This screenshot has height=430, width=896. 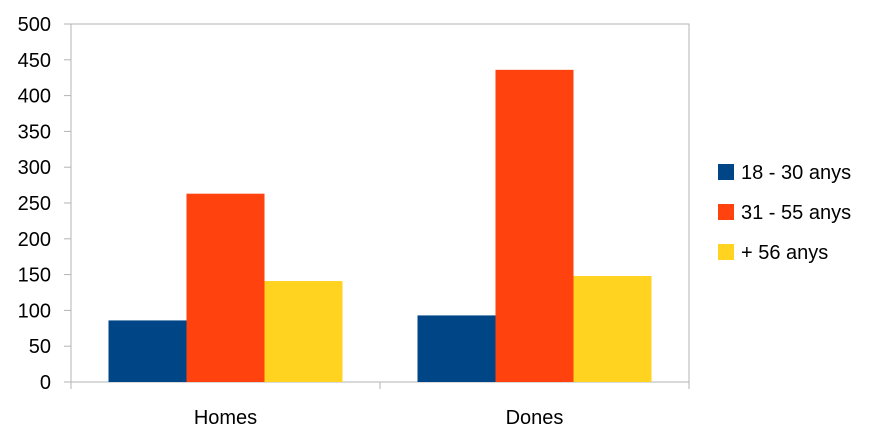 What do you see at coordinates (796, 173) in the screenshot?
I see `legend-label: 18 - 30 anys` at bounding box center [796, 173].